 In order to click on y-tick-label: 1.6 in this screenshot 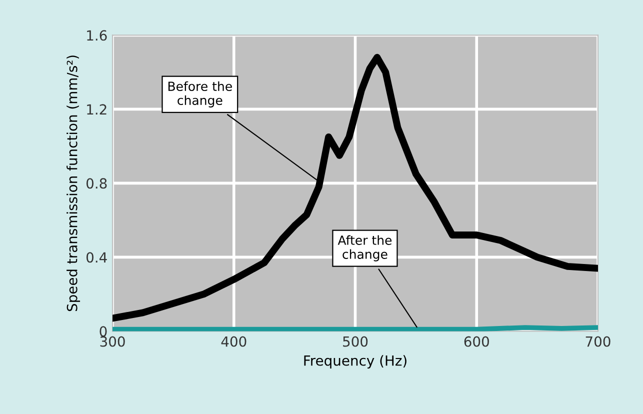, I will do `click(97, 35)`.